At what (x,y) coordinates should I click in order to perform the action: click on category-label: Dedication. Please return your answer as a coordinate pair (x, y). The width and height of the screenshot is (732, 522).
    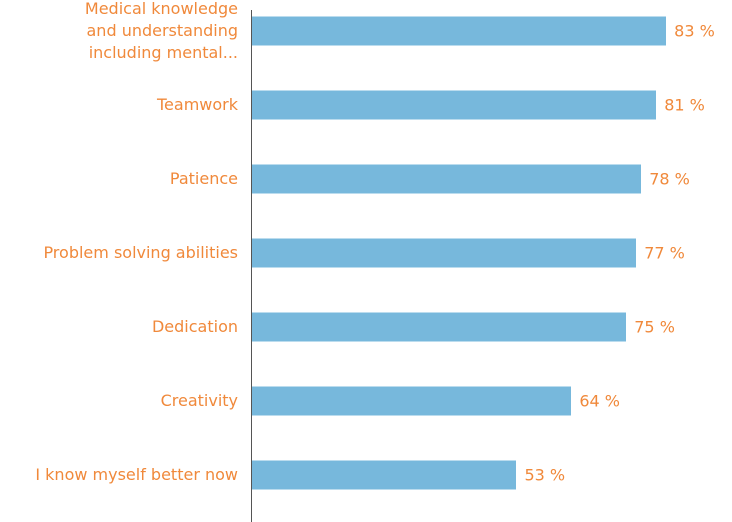
    Looking at the image, I should click on (194, 326).